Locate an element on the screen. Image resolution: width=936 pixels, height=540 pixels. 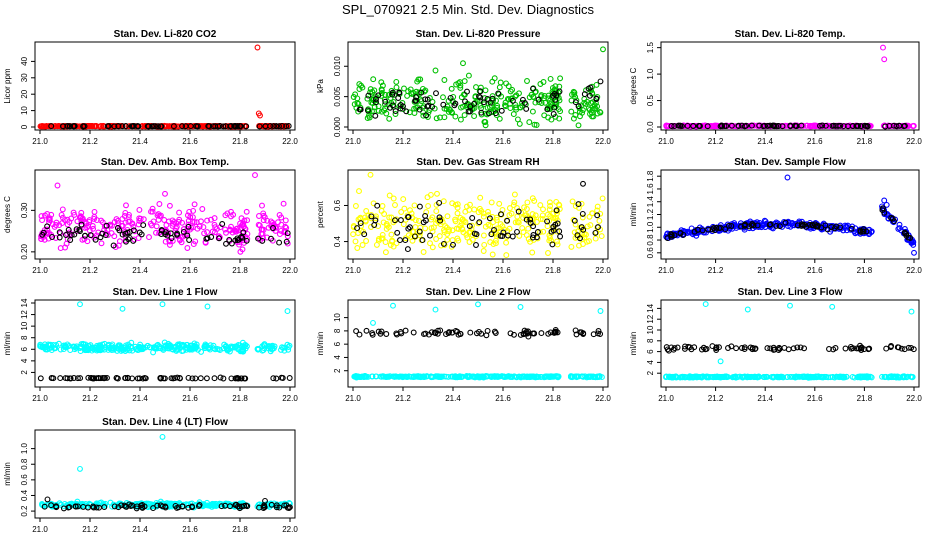
y-axis-label: kPa is located at coordinates (320, 86).